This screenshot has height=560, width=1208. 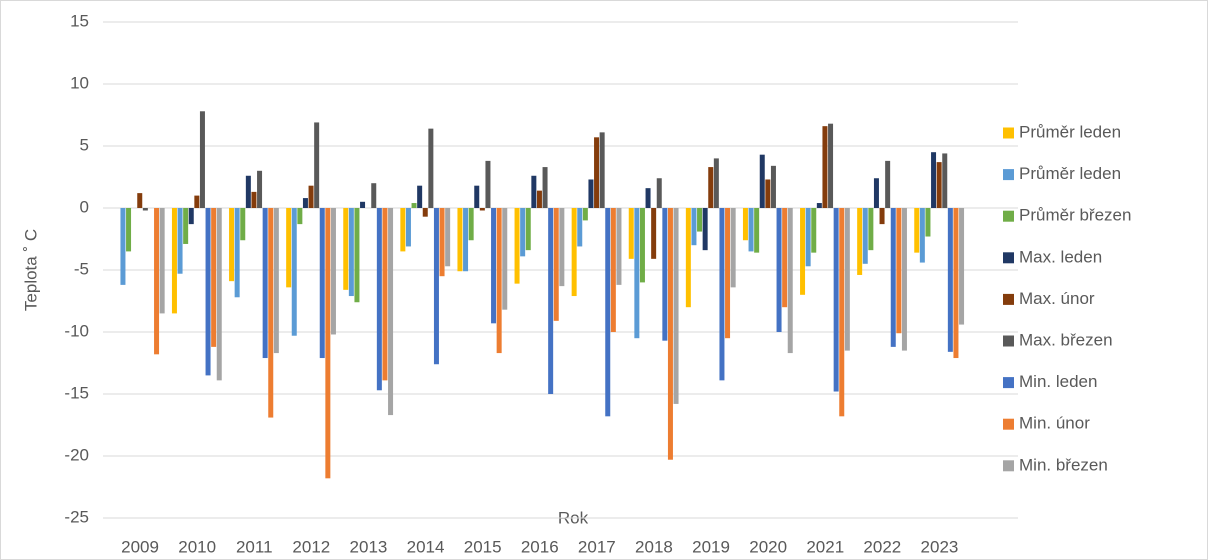 I want to click on x-tick-label: 2013, so click(x=369, y=546).